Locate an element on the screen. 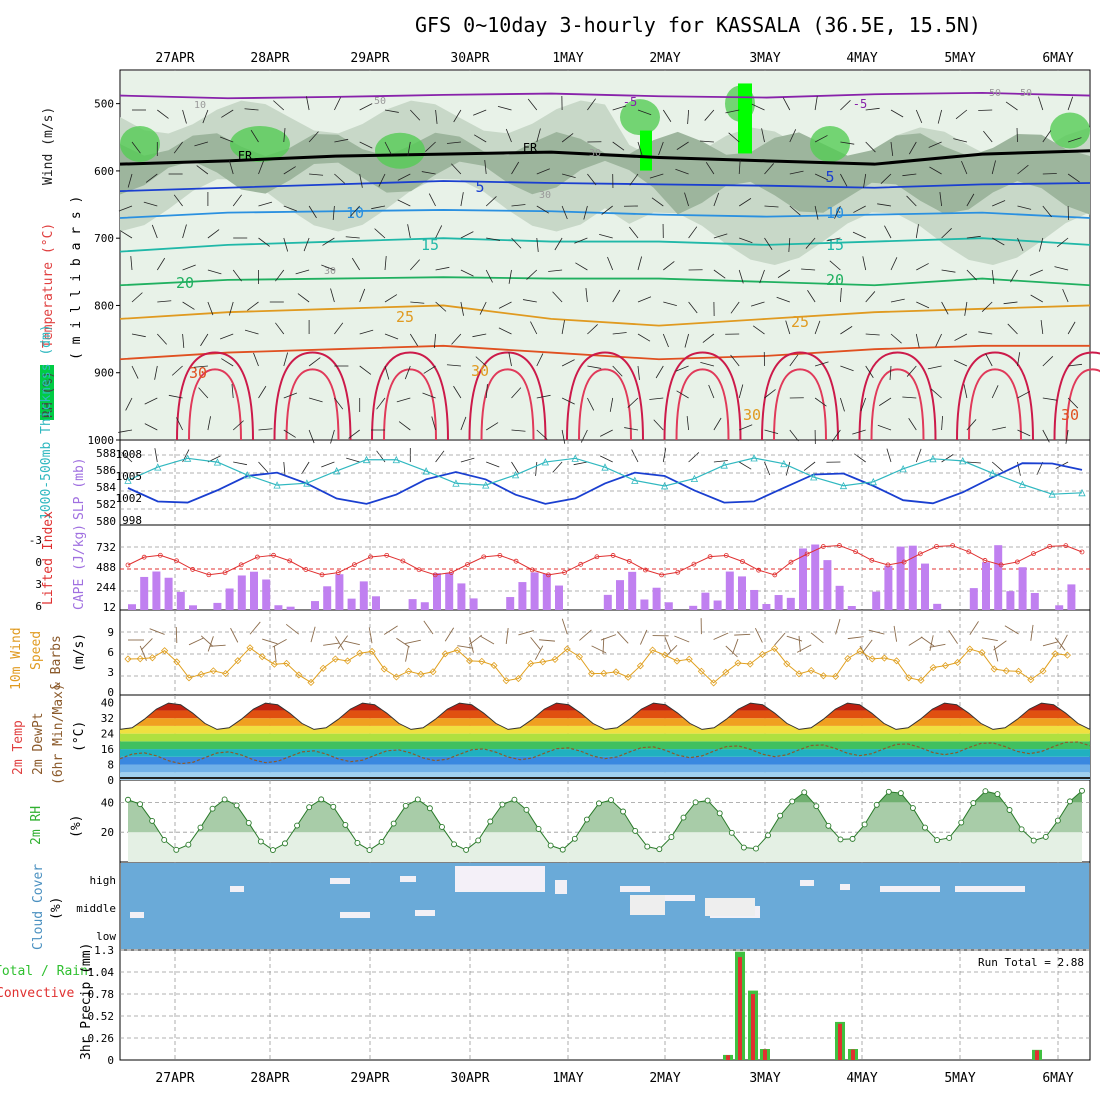 Image resolution: width=1100 pixels, height=1100 pixels. y-tick-label: 0.26 is located at coordinates (101, 1038).